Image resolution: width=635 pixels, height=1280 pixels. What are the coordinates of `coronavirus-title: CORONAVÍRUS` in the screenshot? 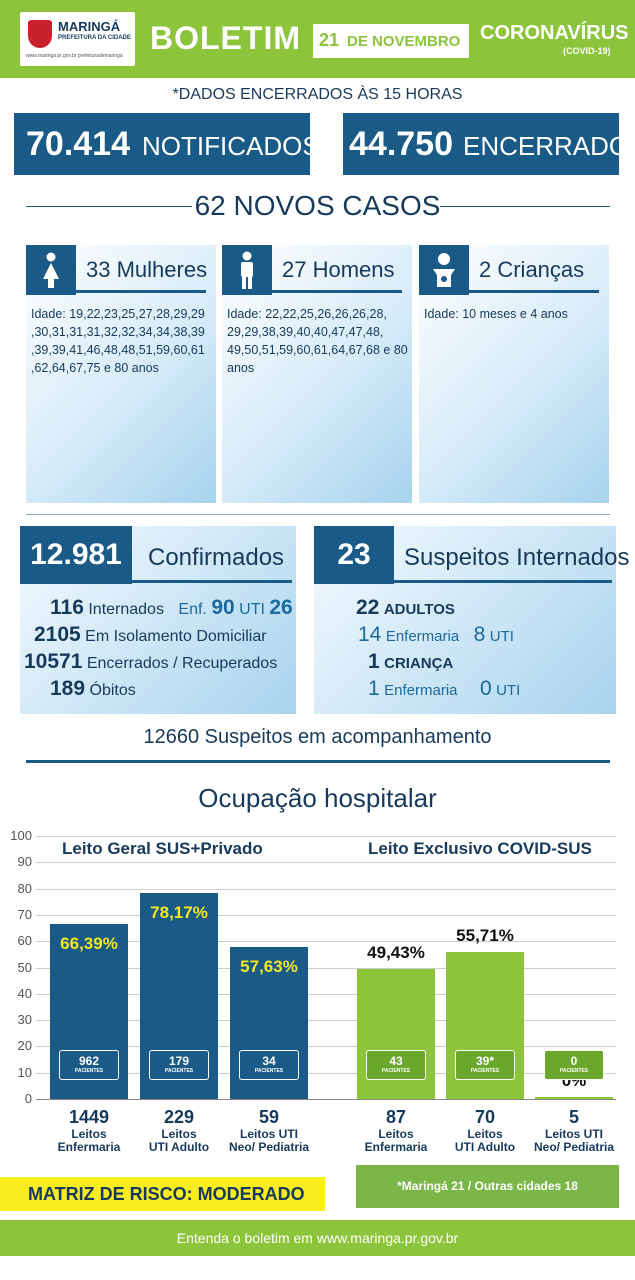 It's located at (554, 33).